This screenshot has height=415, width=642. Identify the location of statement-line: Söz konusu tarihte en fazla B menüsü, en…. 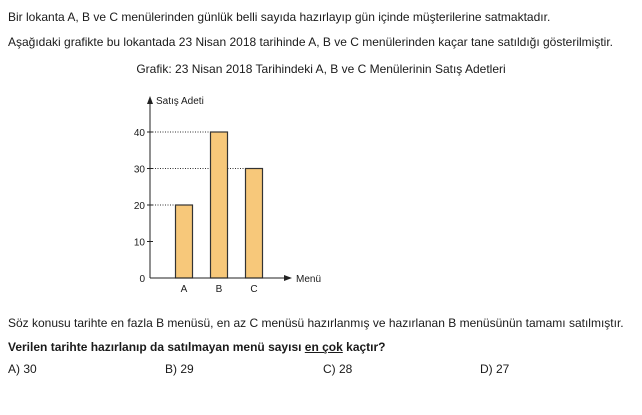
(316, 323).